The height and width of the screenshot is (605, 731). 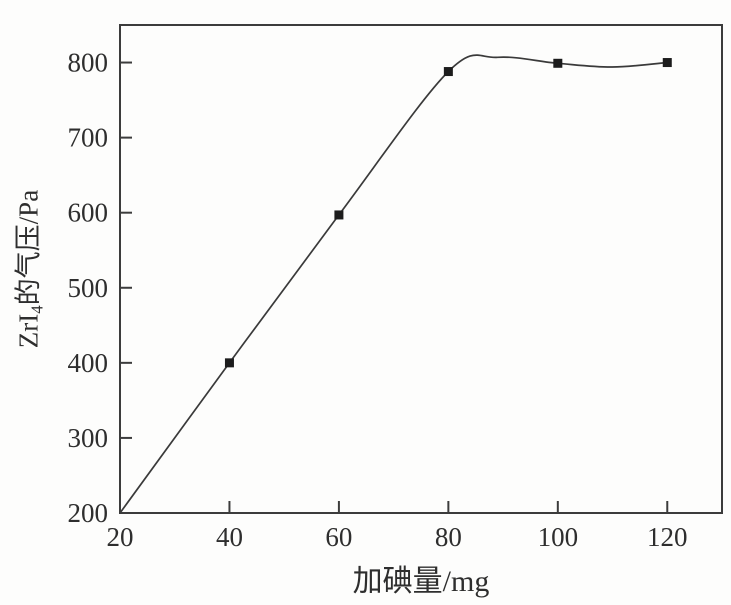 What do you see at coordinates (558, 537) in the screenshot?
I see `x-tick-label: 100` at bounding box center [558, 537].